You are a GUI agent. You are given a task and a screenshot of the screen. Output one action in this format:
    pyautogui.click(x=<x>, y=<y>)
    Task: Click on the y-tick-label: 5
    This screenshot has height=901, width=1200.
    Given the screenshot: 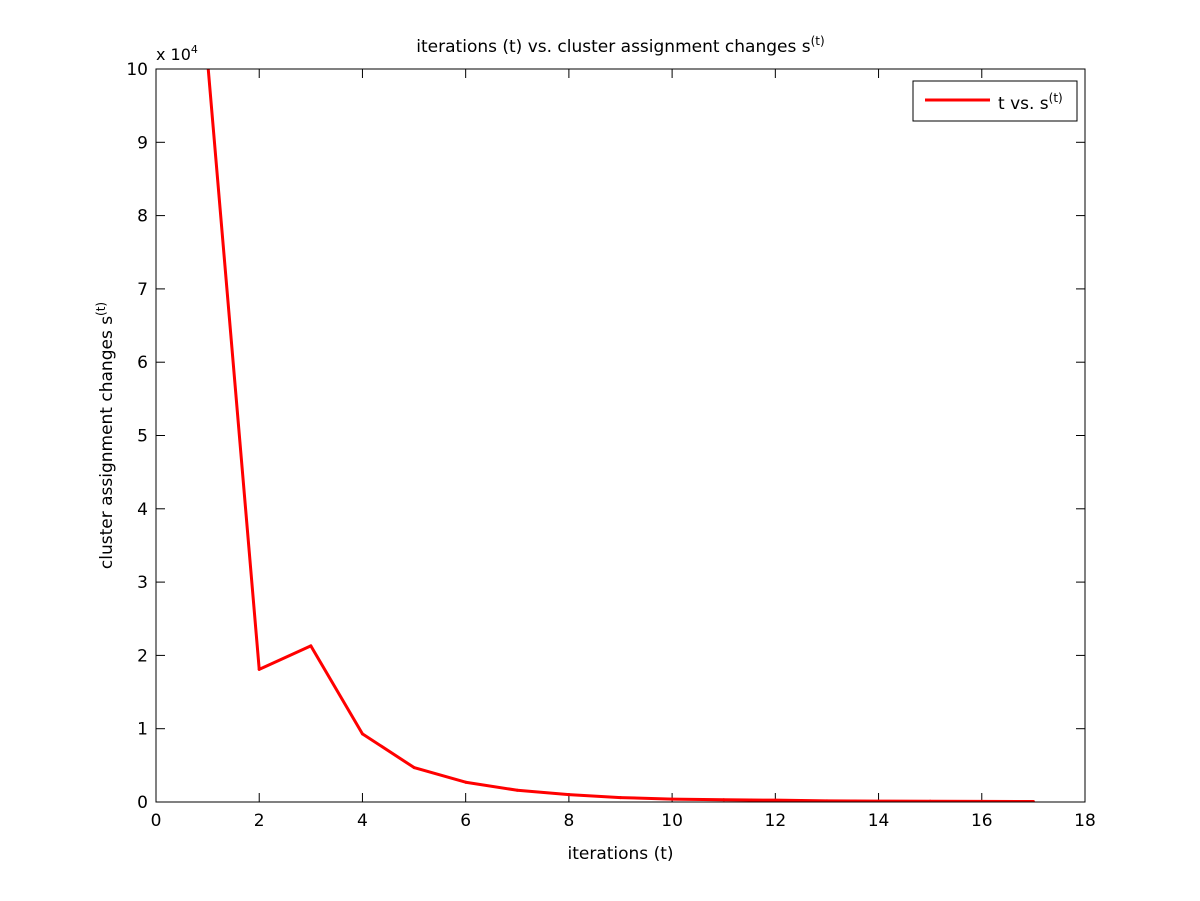 What is the action you would take?
    pyautogui.click(x=142, y=437)
    